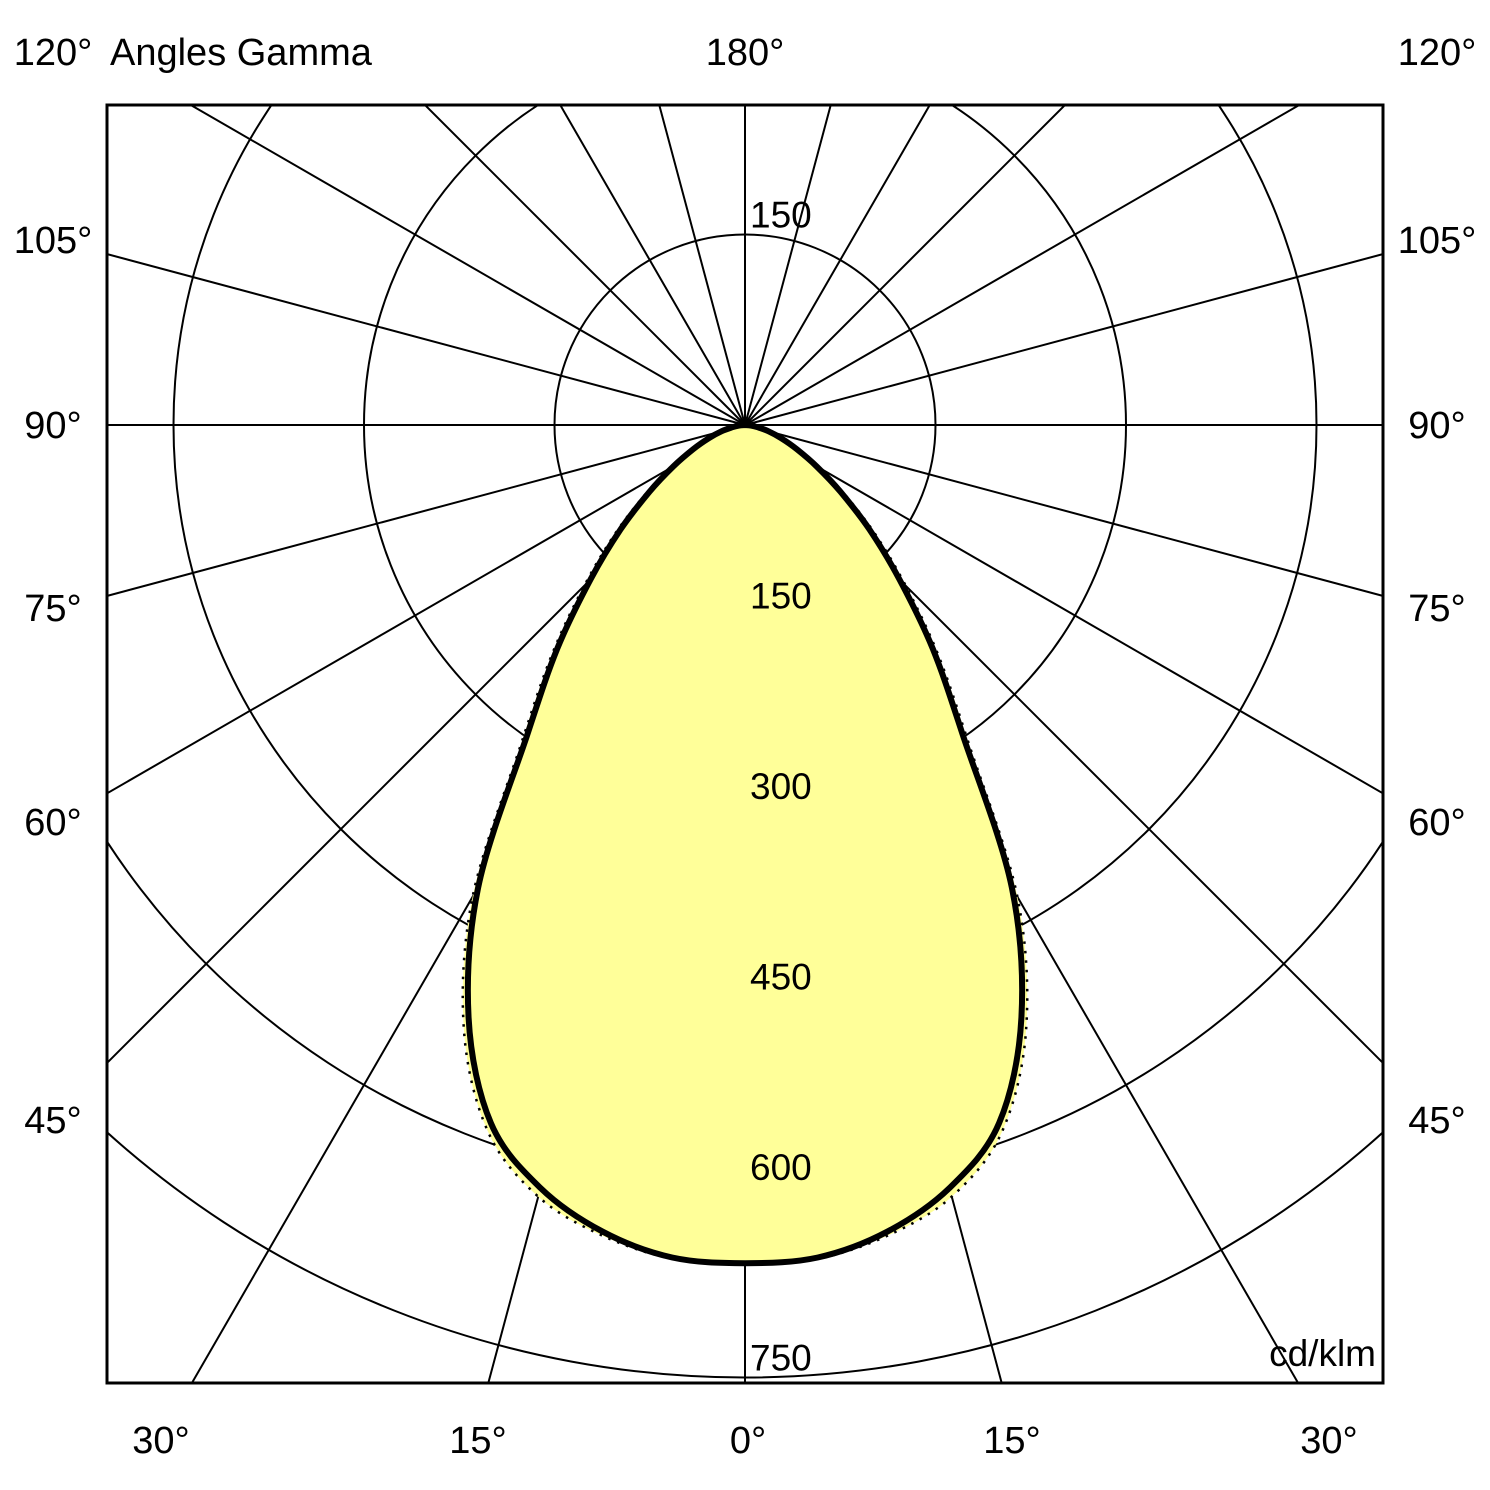 This screenshot has width=1490, height=1490. Describe the element at coordinates (1436, 823) in the screenshot. I see `gamma-label-right-60: 60°` at that location.